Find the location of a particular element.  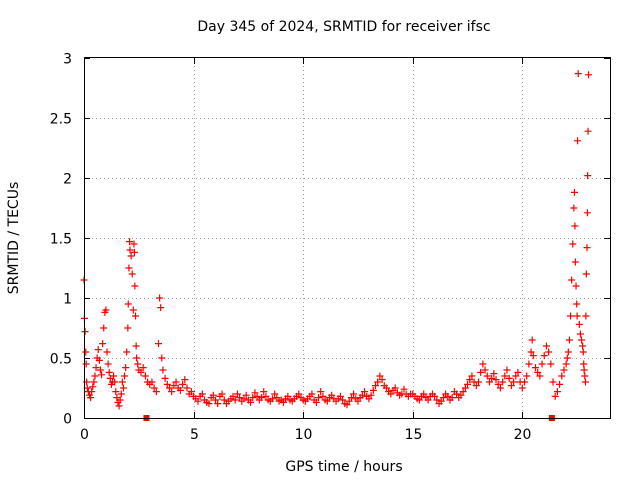

y-tick-label: 1.5 is located at coordinates (61, 240).